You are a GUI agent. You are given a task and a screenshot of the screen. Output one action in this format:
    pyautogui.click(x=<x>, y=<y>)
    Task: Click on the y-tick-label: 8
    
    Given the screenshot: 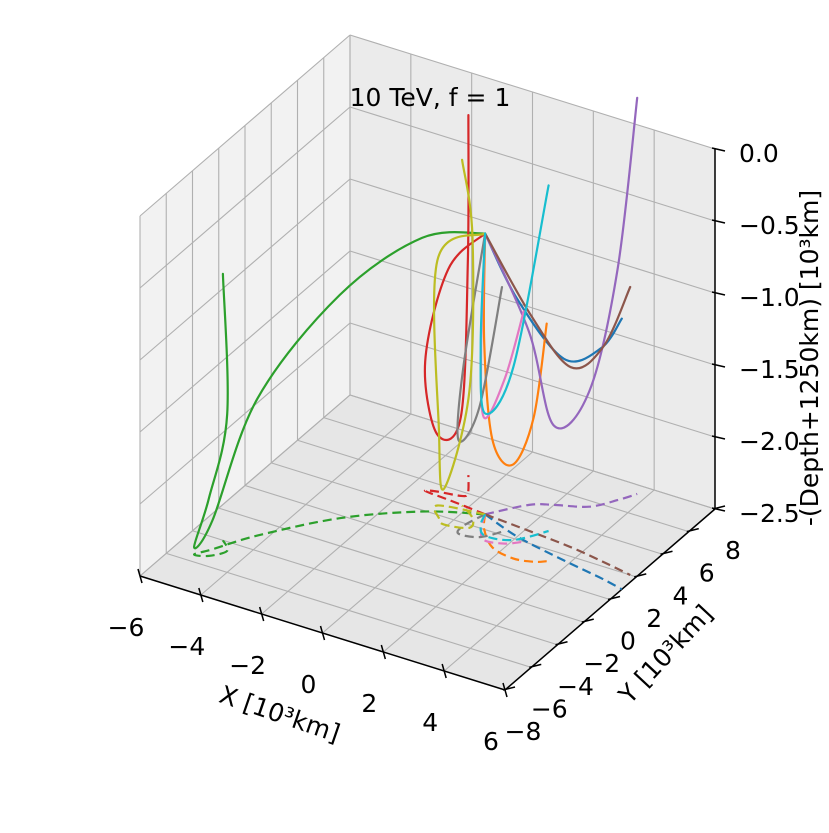 What is the action you would take?
    pyautogui.click(x=733, y=550)
    